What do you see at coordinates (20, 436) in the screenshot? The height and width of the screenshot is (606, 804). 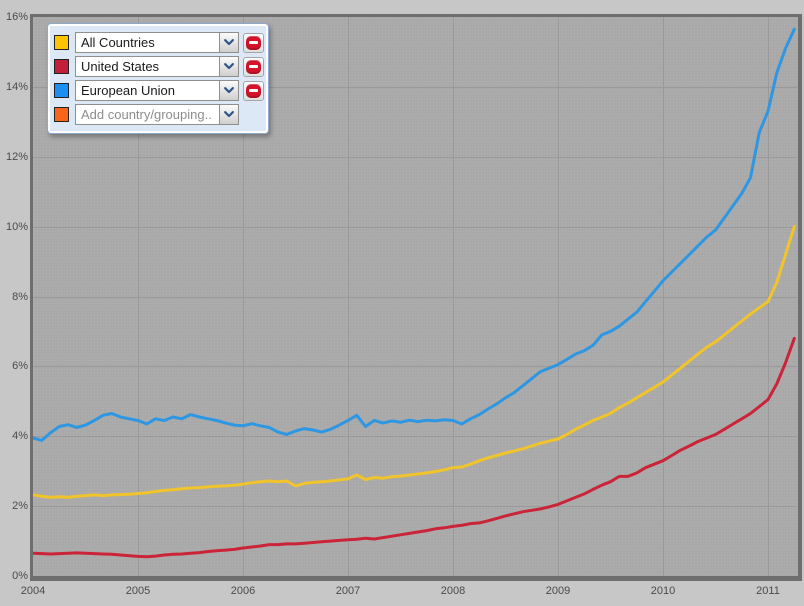 I see `y-axis-tick: 4%` at bounding box center [20, 436].